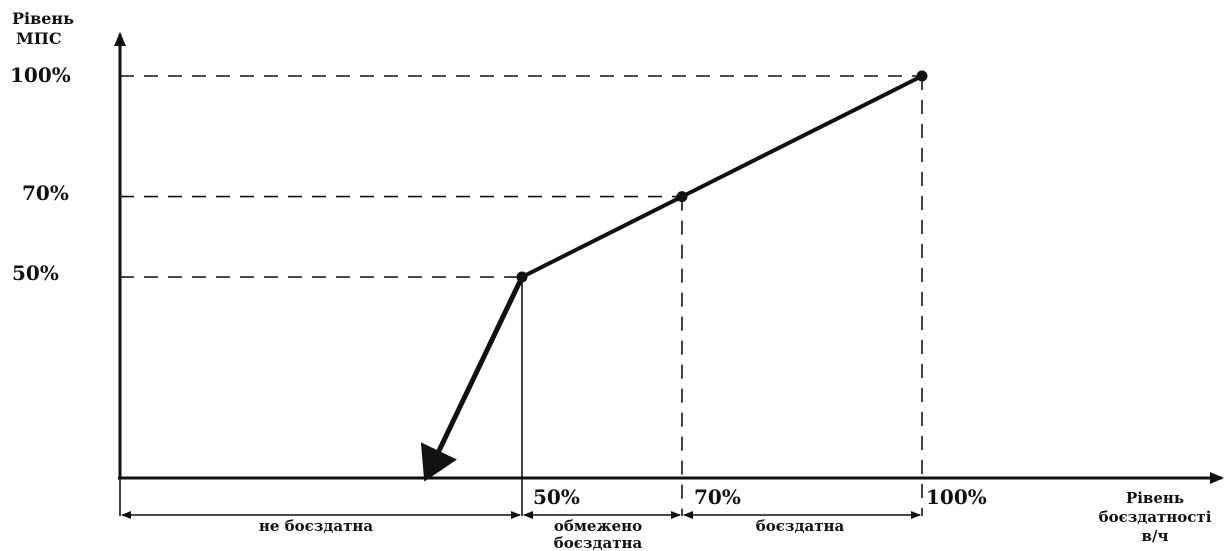 The width and height of the screenshot is (1231, 551). Describe the element at coordinates (45, 193) in the screenshot. I see `y-tick-label-70: 70%` at that location.